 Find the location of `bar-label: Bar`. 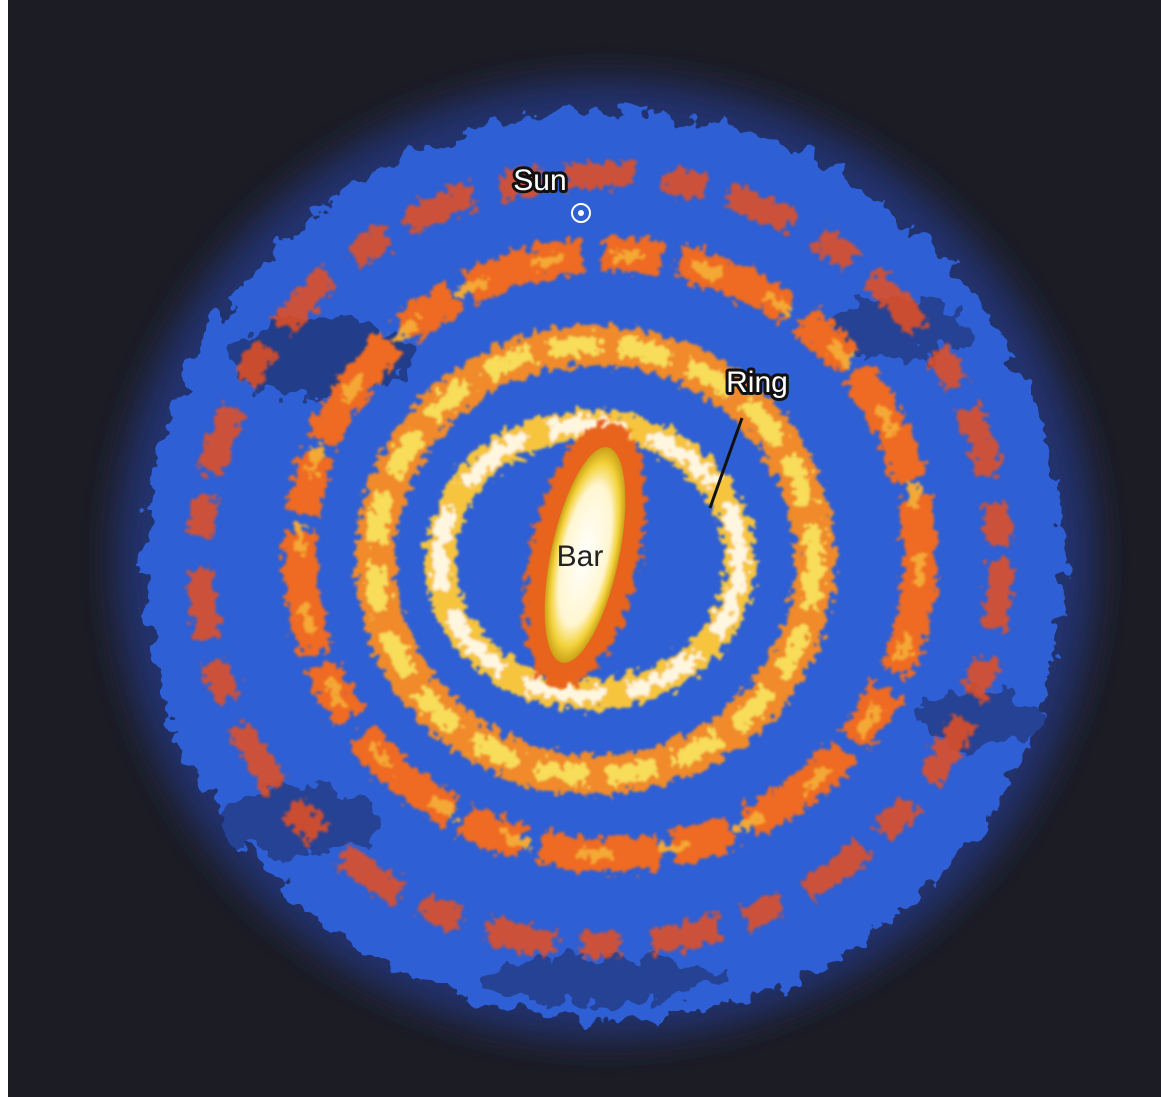

bar-label: Bar is located at coordinates (580, 556).